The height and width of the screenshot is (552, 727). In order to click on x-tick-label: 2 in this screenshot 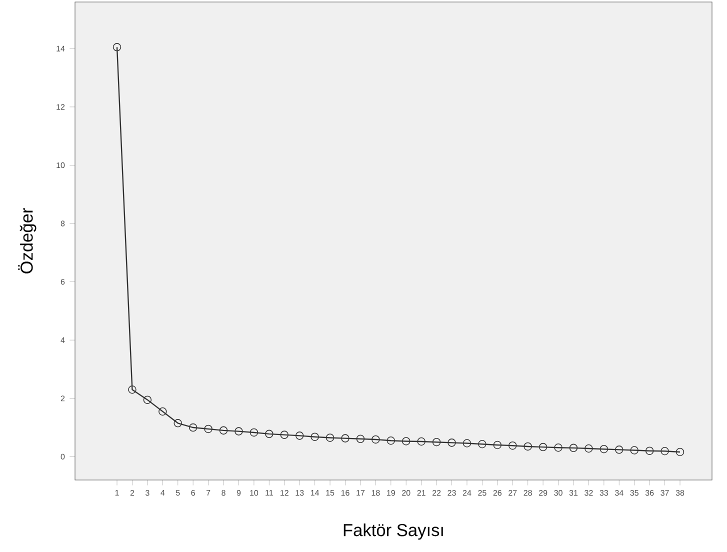, I will do `click(132, 493)`.